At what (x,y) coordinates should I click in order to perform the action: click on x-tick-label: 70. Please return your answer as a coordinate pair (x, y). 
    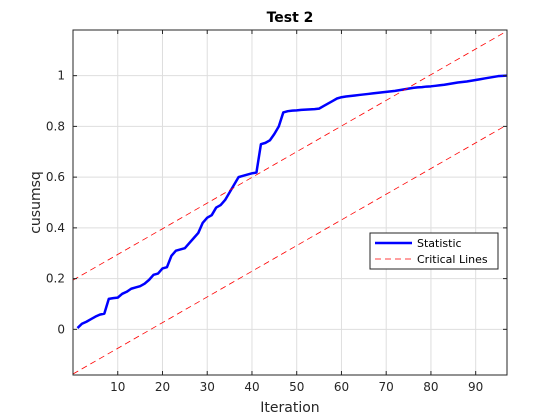
    Looking at the image, I should click on (386, 387).